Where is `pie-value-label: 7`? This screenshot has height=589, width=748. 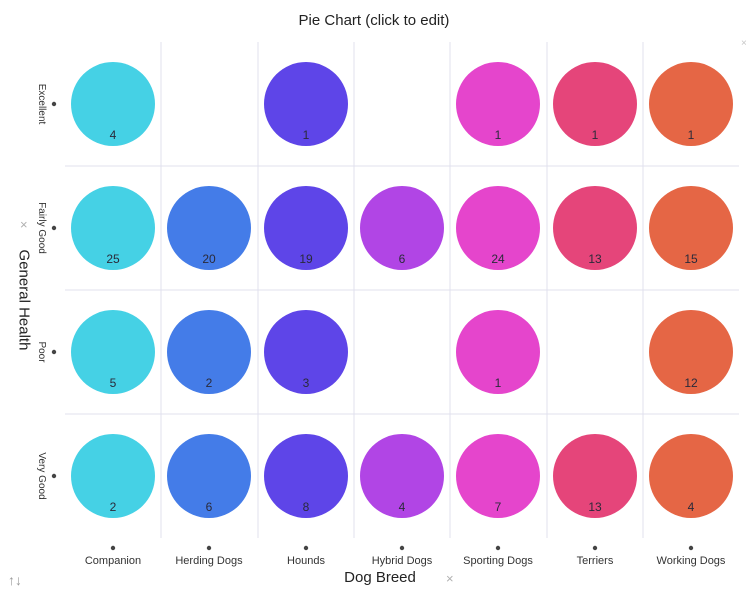 pie-value-label: 7 is located at coordinates (498, 507).